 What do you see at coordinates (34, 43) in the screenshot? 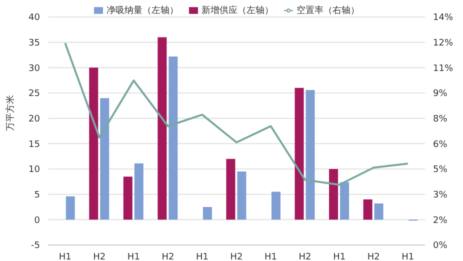
I see `y-tick-label: 35` at bounding box center [34, 43].